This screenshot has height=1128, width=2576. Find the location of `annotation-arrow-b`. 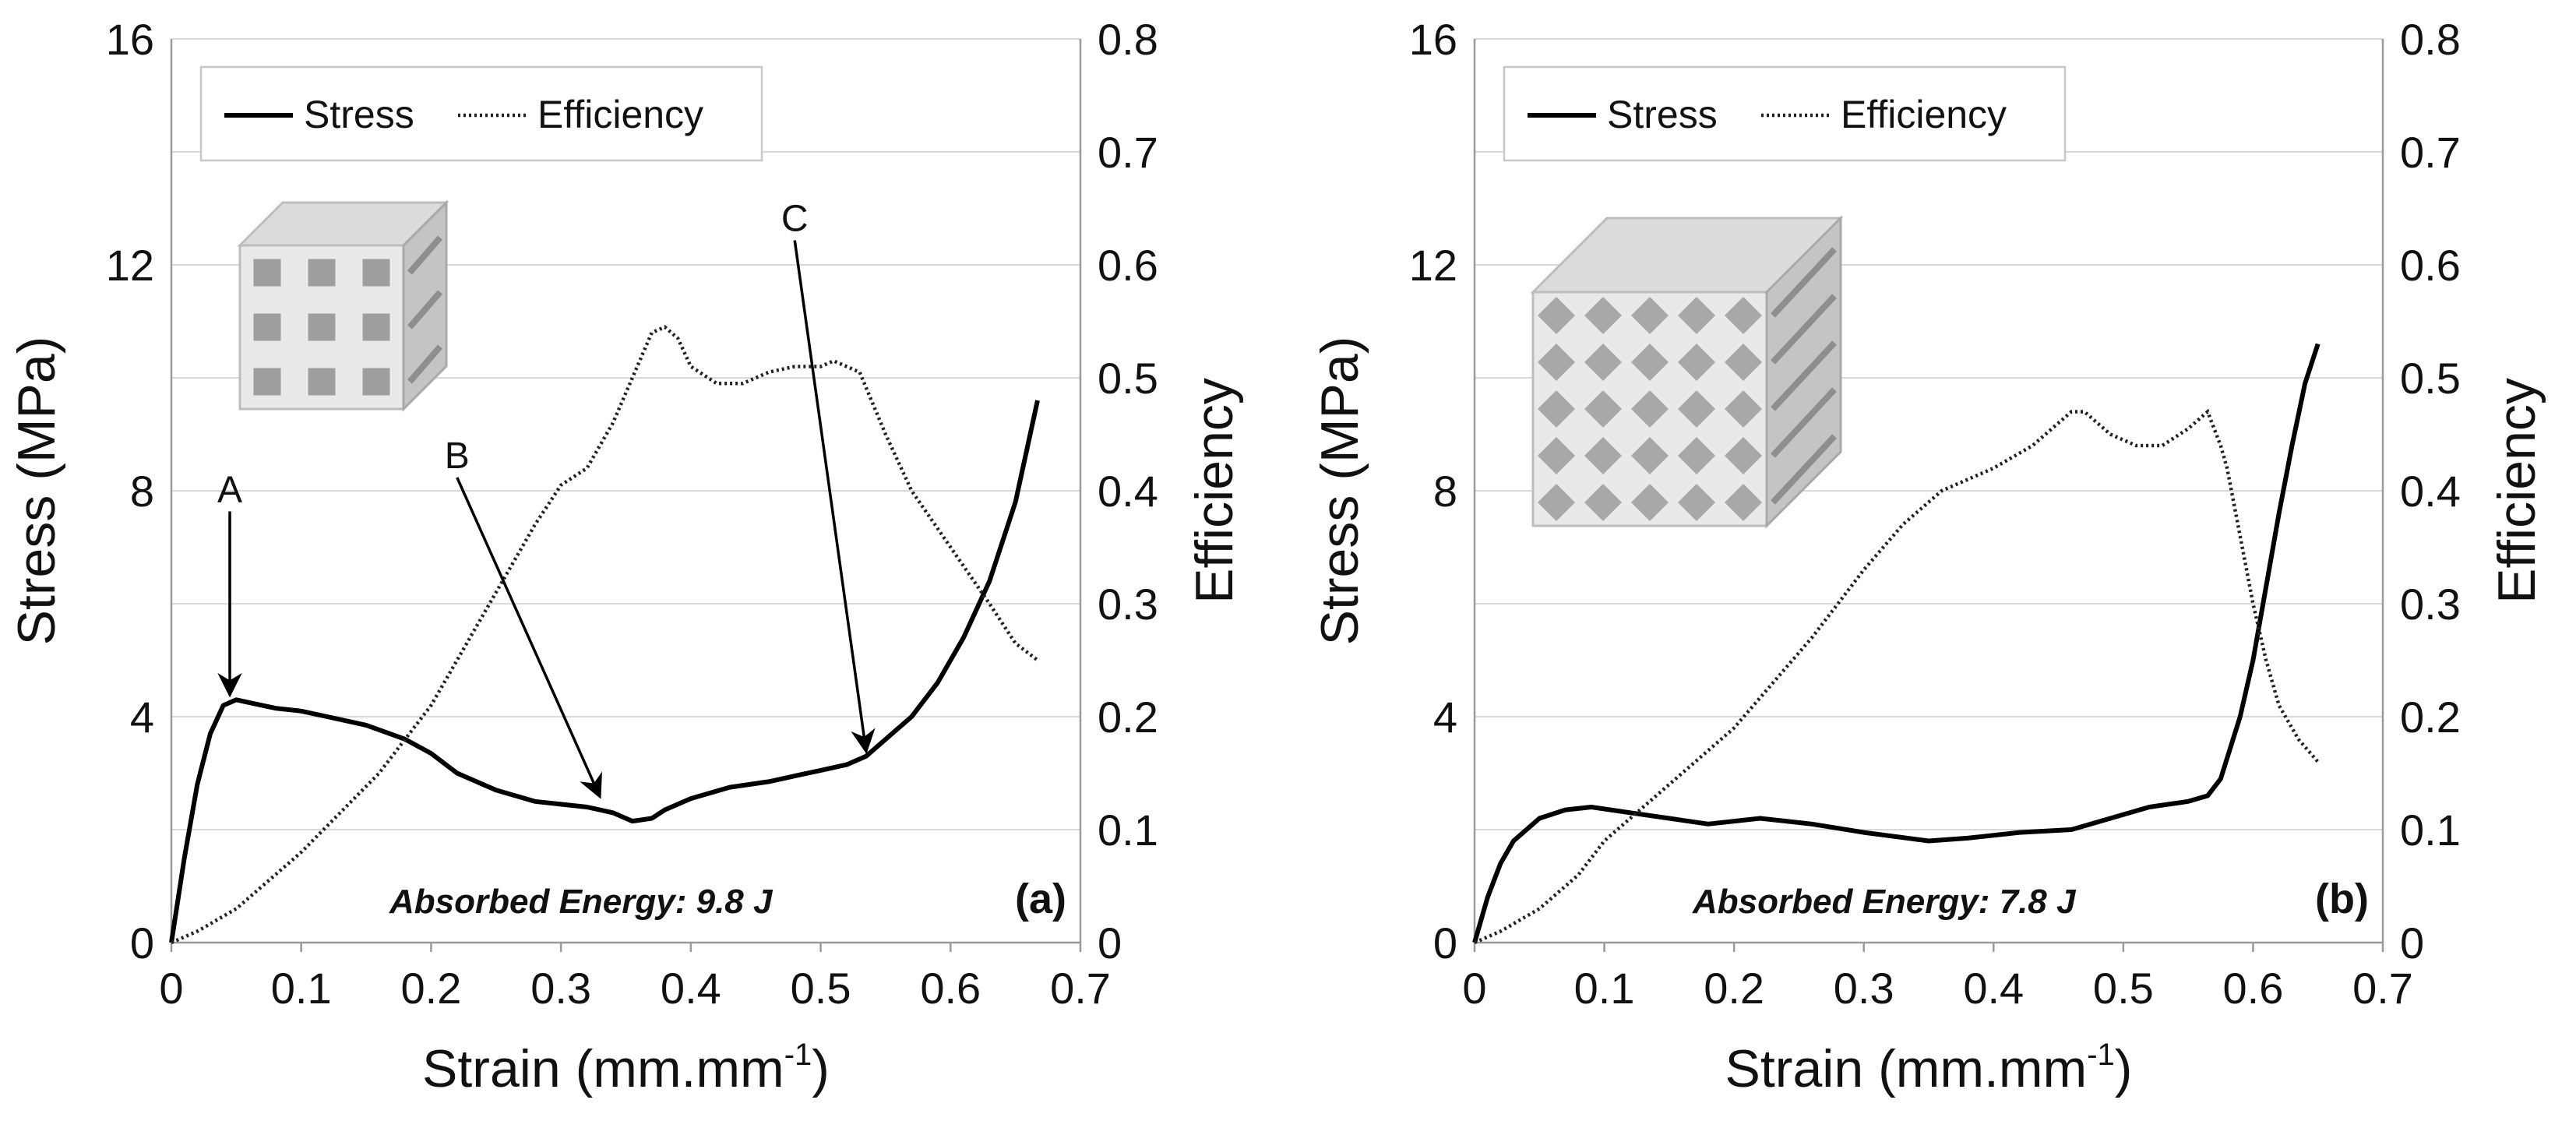

annotation-arrow-b is located at coordinates (529, 638).